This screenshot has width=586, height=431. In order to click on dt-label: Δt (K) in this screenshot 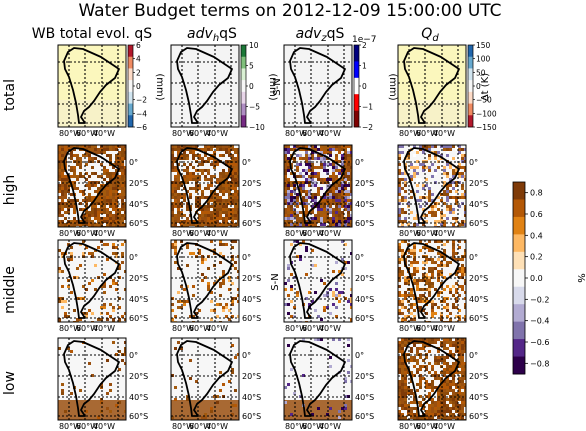, I will do `click(485, 87)`.